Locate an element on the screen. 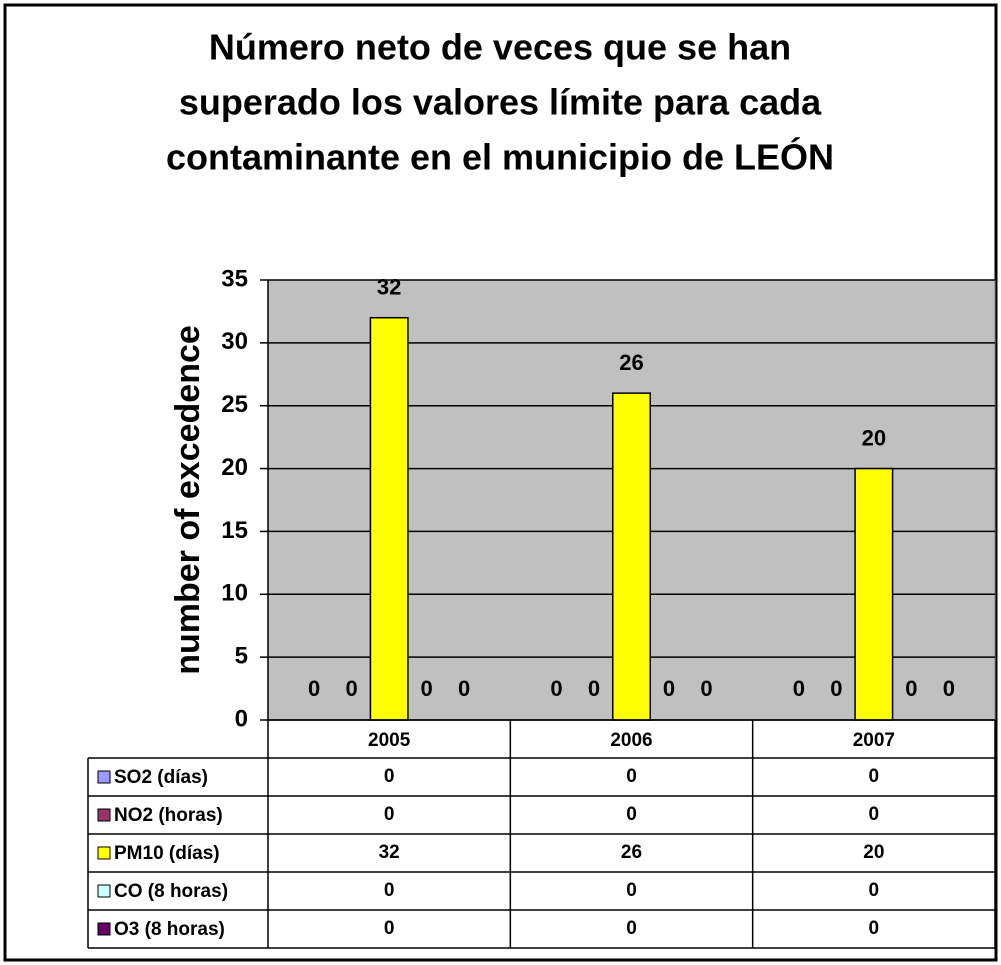 This screenshot has width=1001, height=965. y-tick-label: 15 is located at coordinates (234, 530).